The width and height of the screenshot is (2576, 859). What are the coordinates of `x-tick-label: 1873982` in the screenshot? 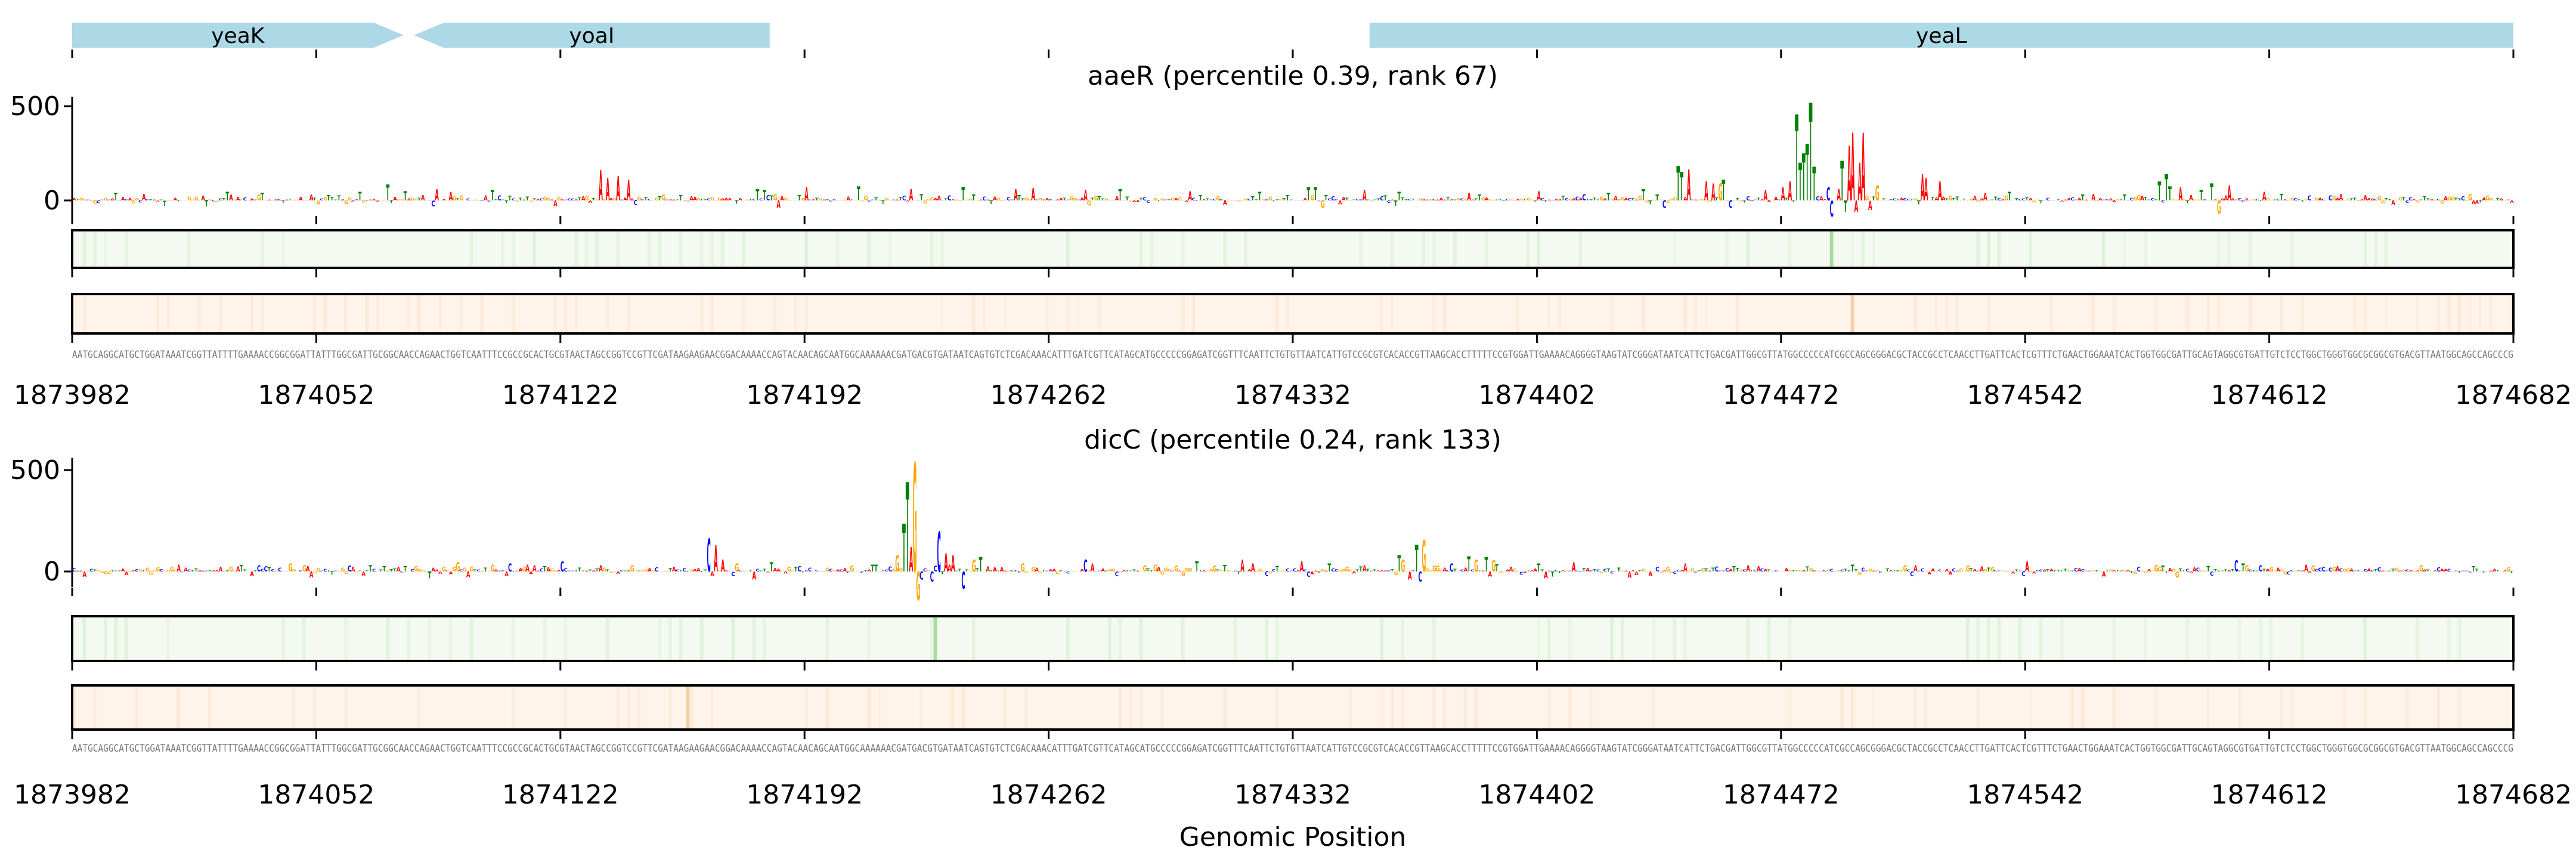 It's located at (72, 395).